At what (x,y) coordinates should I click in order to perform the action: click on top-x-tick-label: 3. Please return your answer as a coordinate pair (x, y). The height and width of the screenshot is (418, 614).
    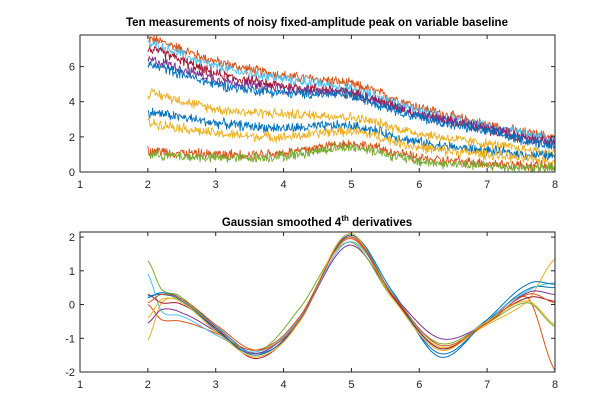
    Looking at the image, I should click on (216, 185).